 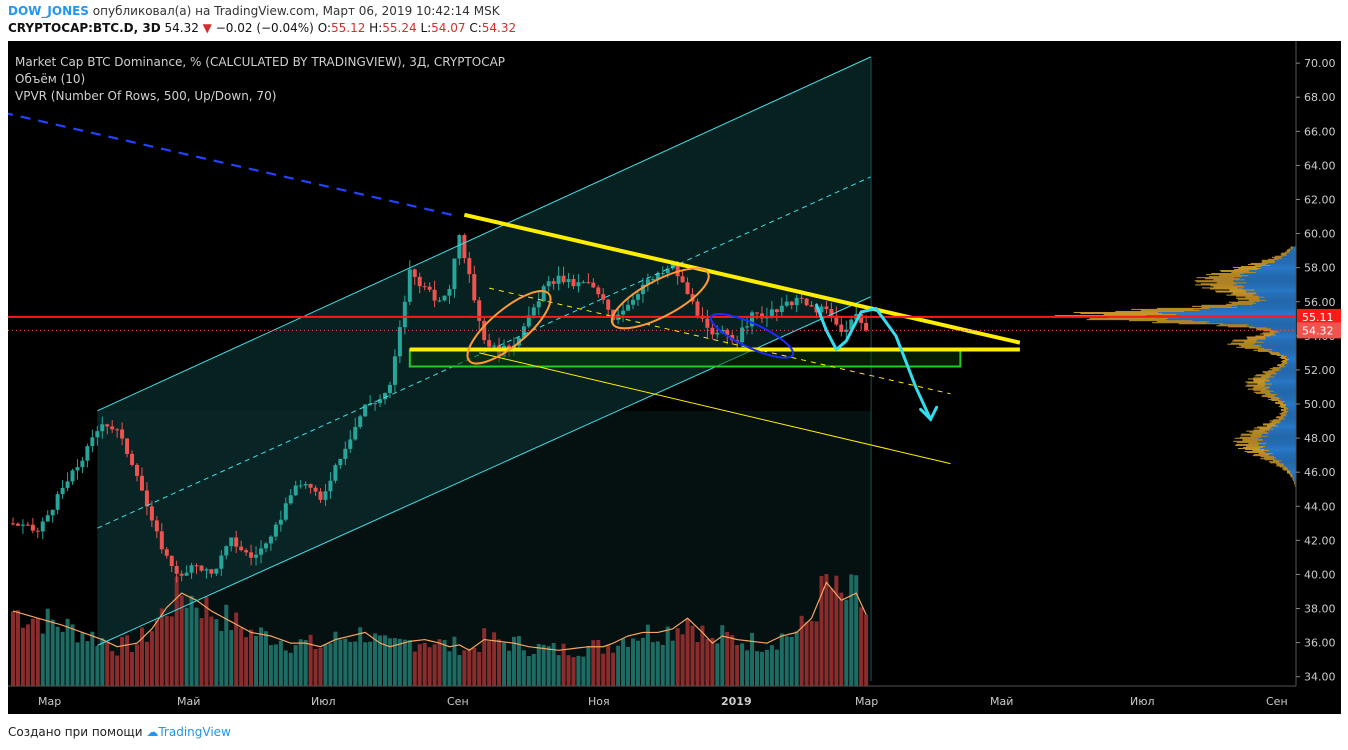 What do you see at coordinates (152, 732) in the screenshot?
I see `tradingview-logo-icon: ☁` at bounding box center [152, 732].